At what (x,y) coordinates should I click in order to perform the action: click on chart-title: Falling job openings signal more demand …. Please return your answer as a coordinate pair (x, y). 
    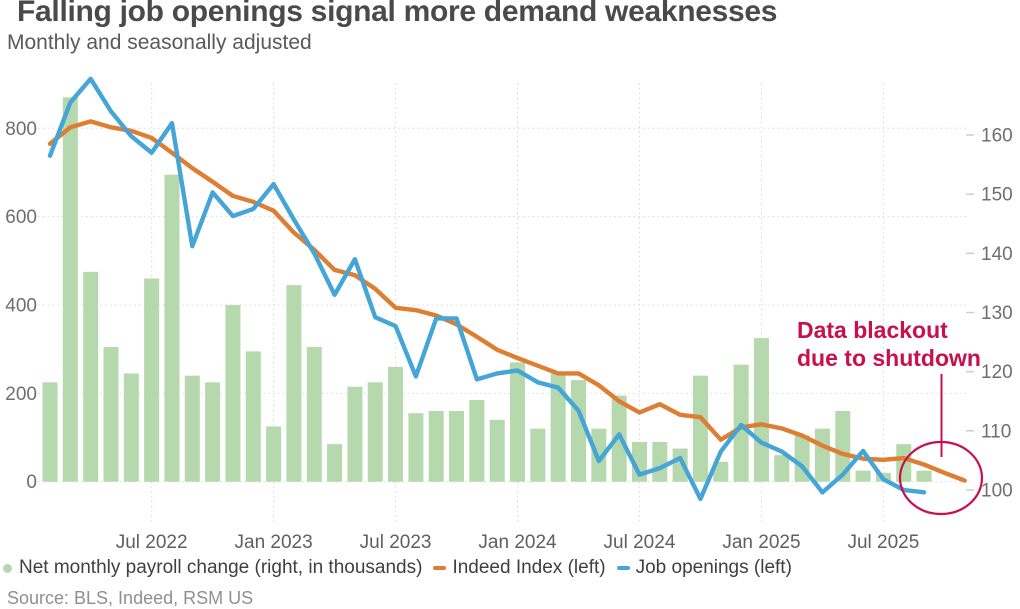
    Looking at the image, I should click on (397, 14).